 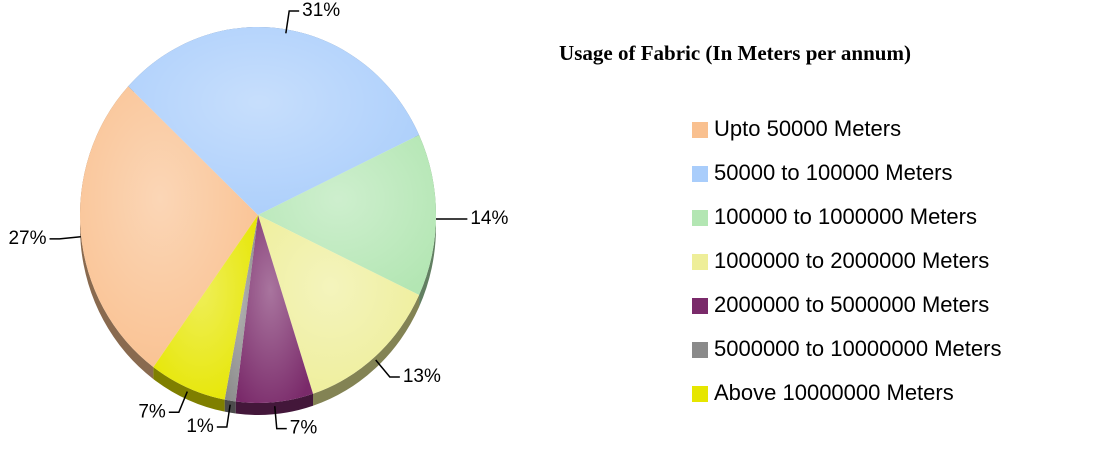 What do you see at coordinates (200, 426) in the screenshot?
I see `data-label: 1%` at bounding box center [200, 426].